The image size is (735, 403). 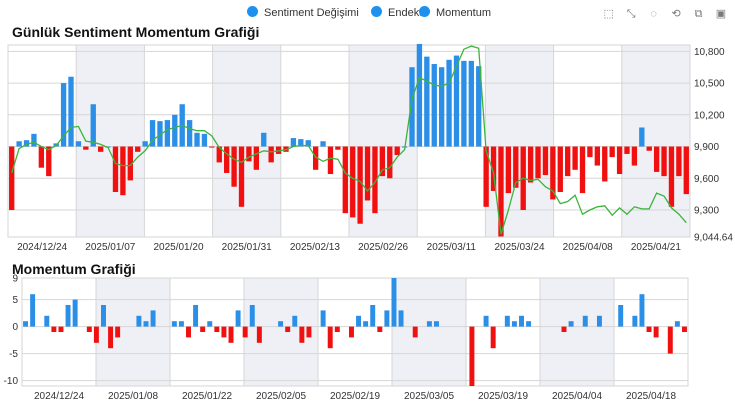 What do you see at coordinates (588, 247) in the screenshot?
I see `x-tick-label: 2025/04/08` at bounding box center [588, 247].